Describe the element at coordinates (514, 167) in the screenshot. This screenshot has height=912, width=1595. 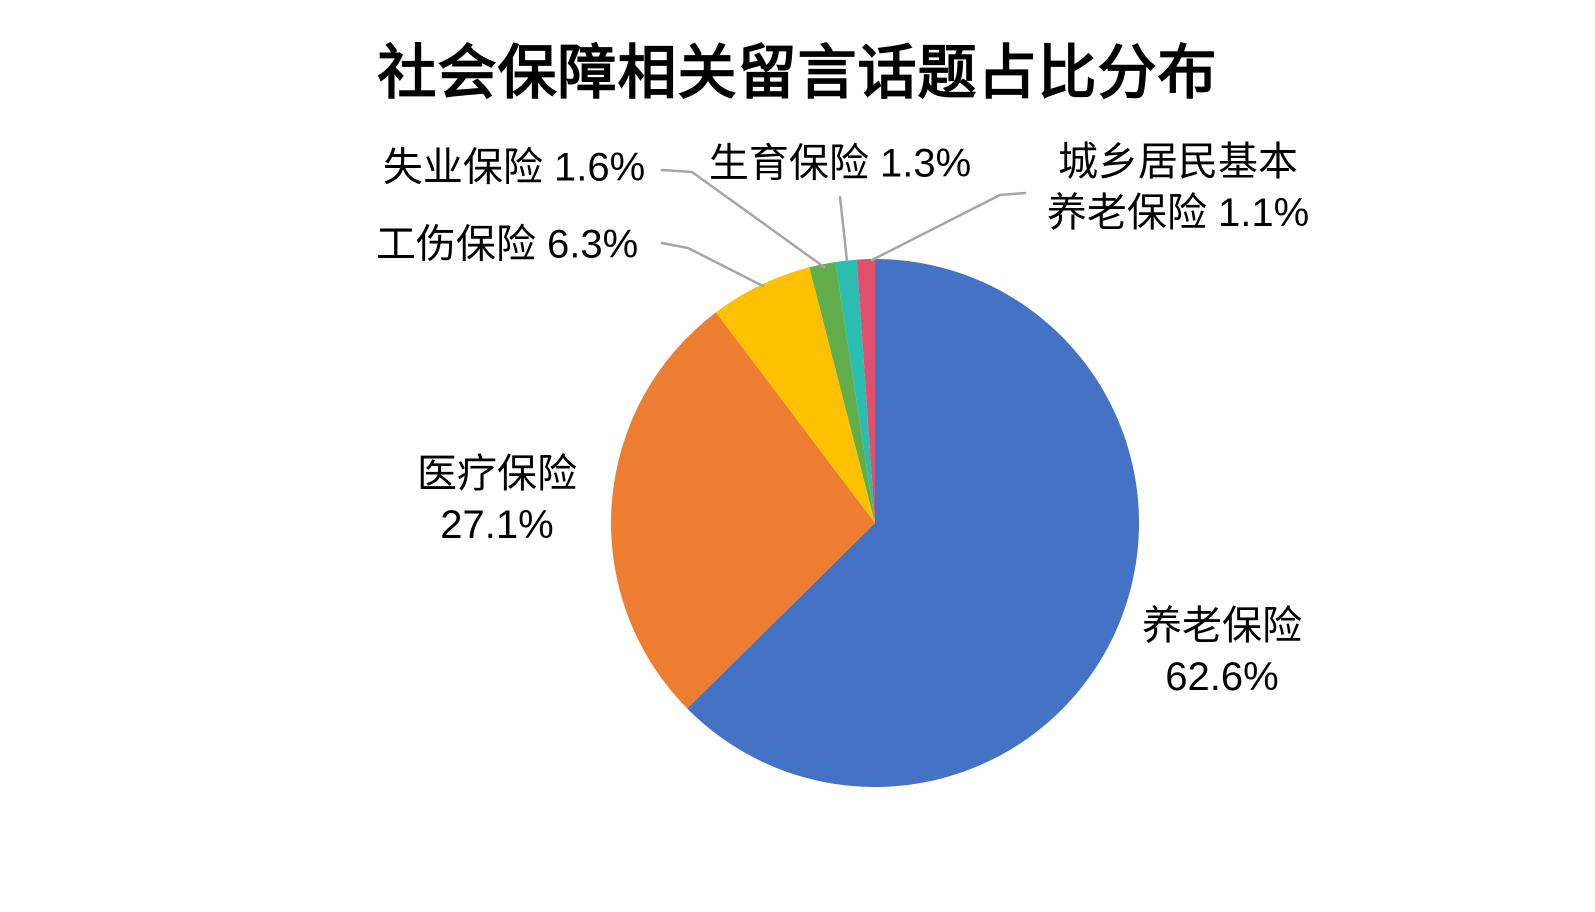
I see `slice-label-unemployment: 失业保险 1.6%` at that location.